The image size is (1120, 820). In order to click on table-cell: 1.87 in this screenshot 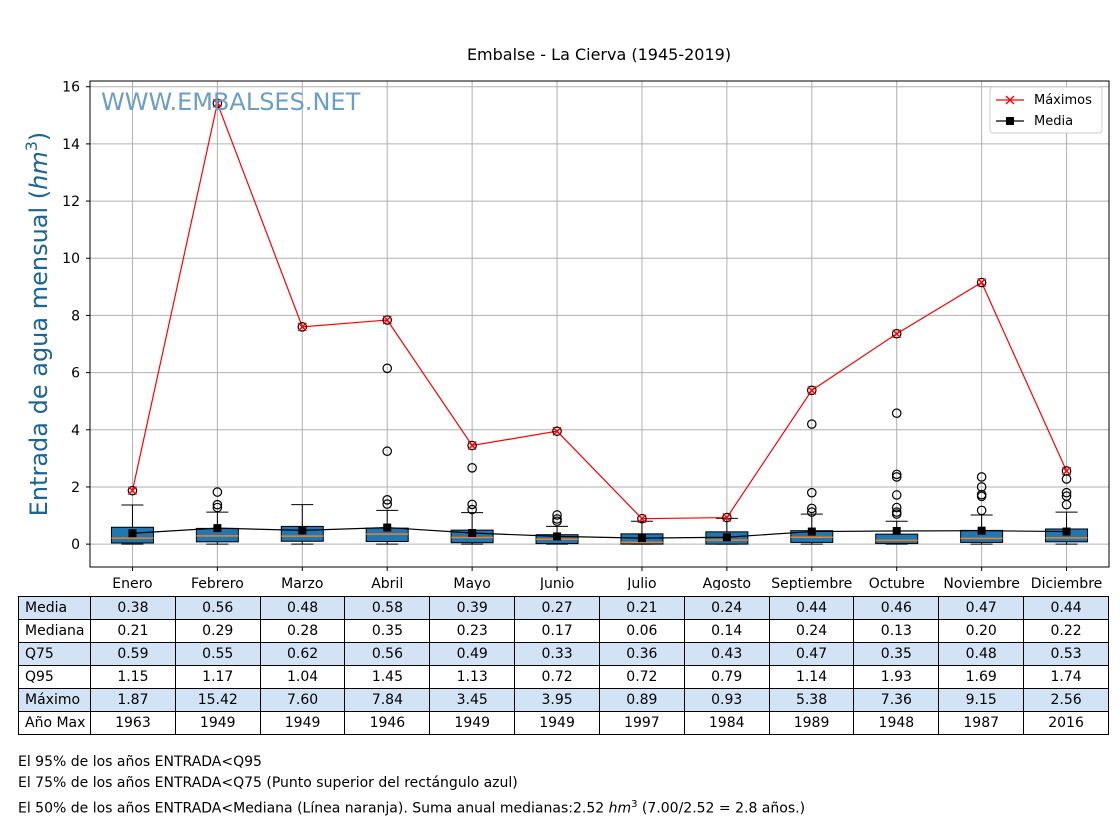, I will do `click(133, 700)`.